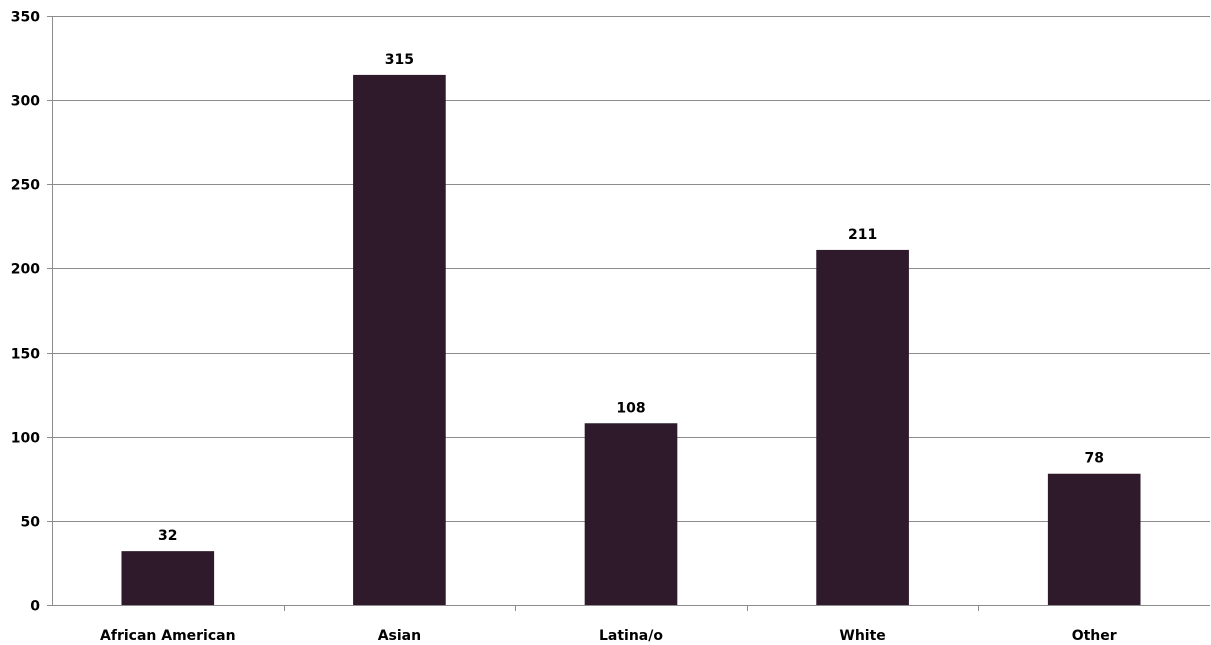 This screenshot has height=645, width=1211. Describe the element at coordinates (630, 408) in the screenshot. I see `data-label-latina-o: 108` at that location.